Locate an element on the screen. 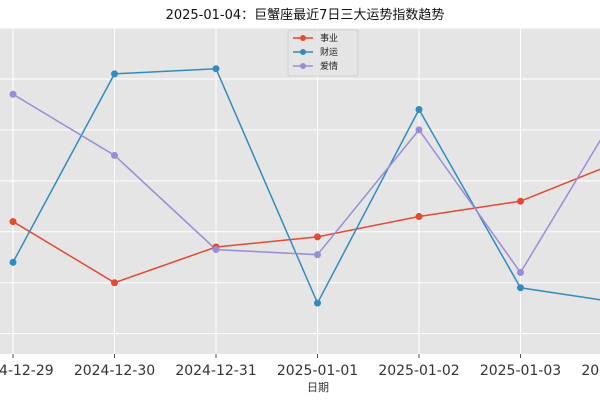  x-tick-label: 2025-01-02 is located at coordinates (418, 371).